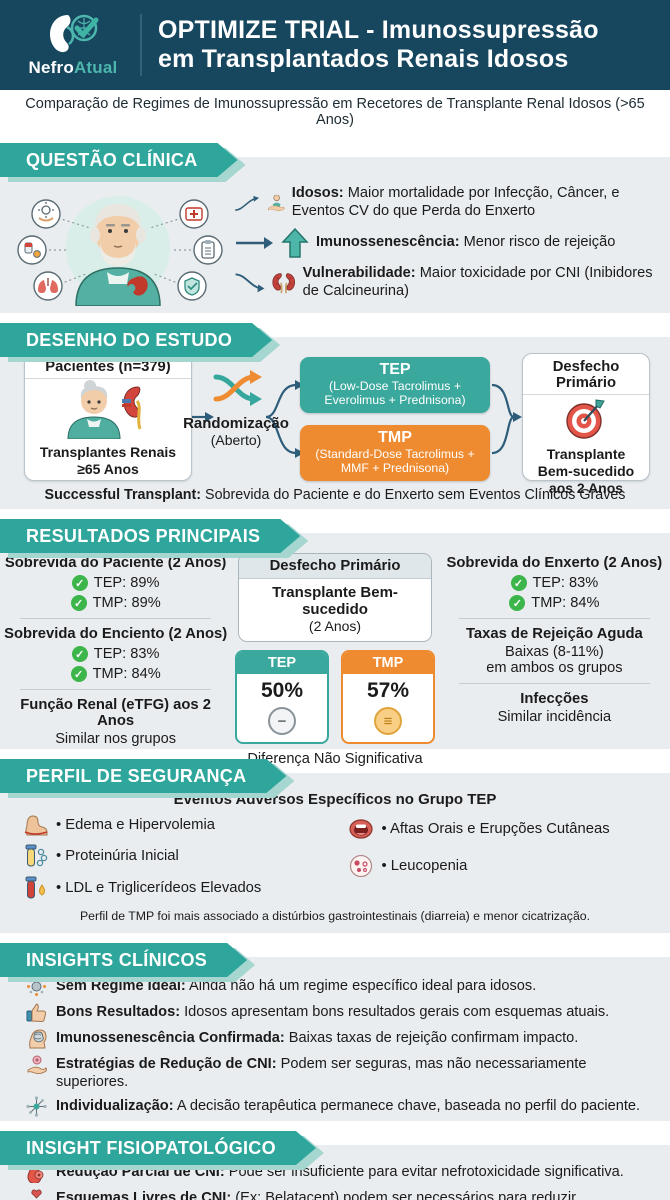 The height and width of the screenshot is (1200, 670). Describe the element at coordinates (36, 825) in the screenshot. I see `foot-icon` at that location.